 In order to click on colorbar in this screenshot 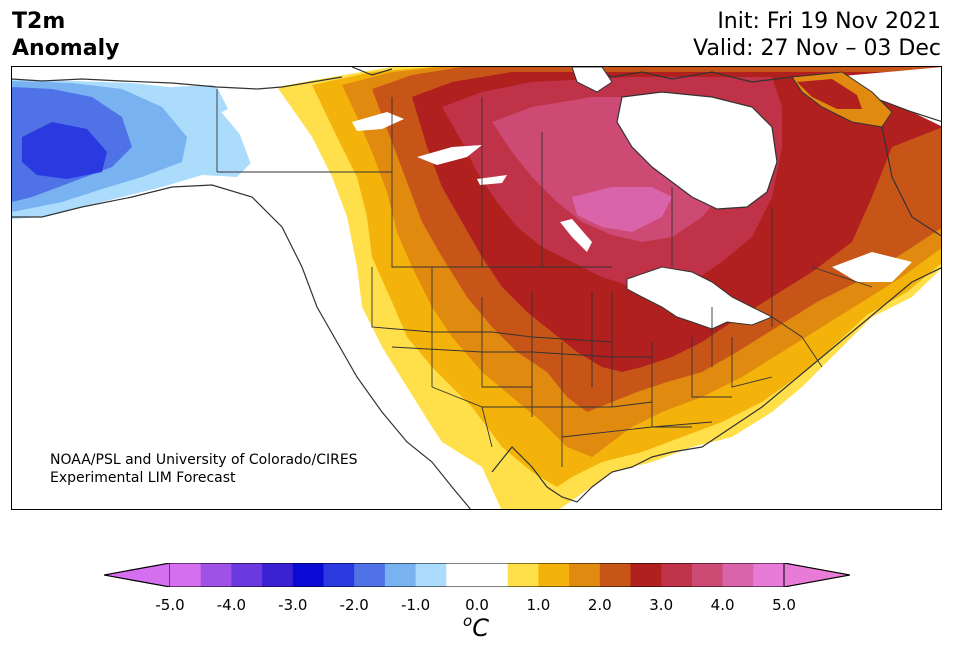, I will do `click(477, 575)`.